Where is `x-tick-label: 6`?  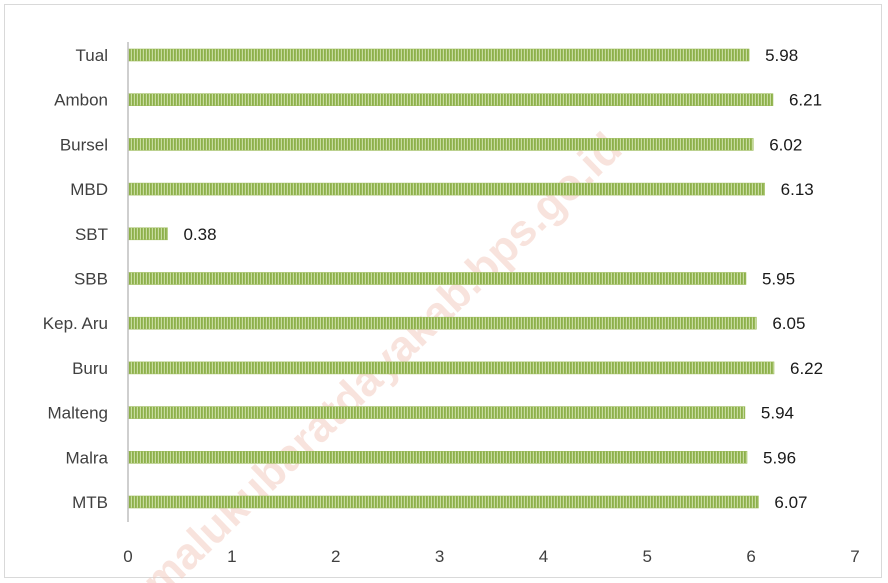 x-tick-label: 6 is located at coordinates (750, 556).